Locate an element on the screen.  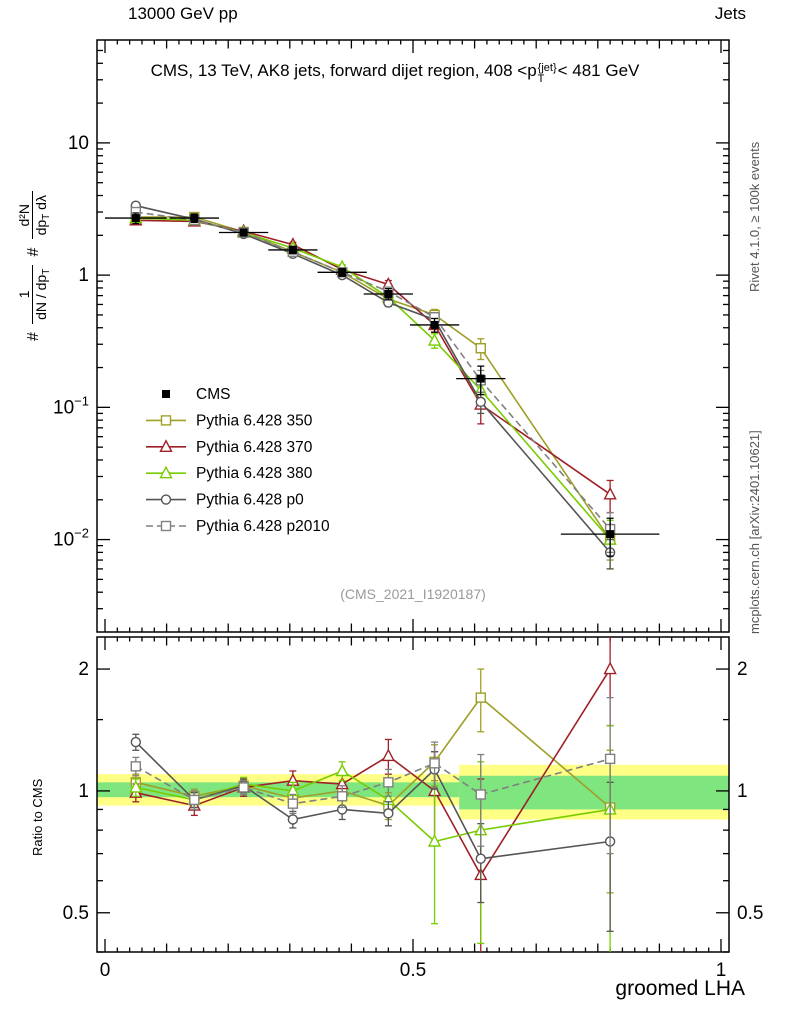
pt-superscript: {jet} is located at coordinates (547, 68).